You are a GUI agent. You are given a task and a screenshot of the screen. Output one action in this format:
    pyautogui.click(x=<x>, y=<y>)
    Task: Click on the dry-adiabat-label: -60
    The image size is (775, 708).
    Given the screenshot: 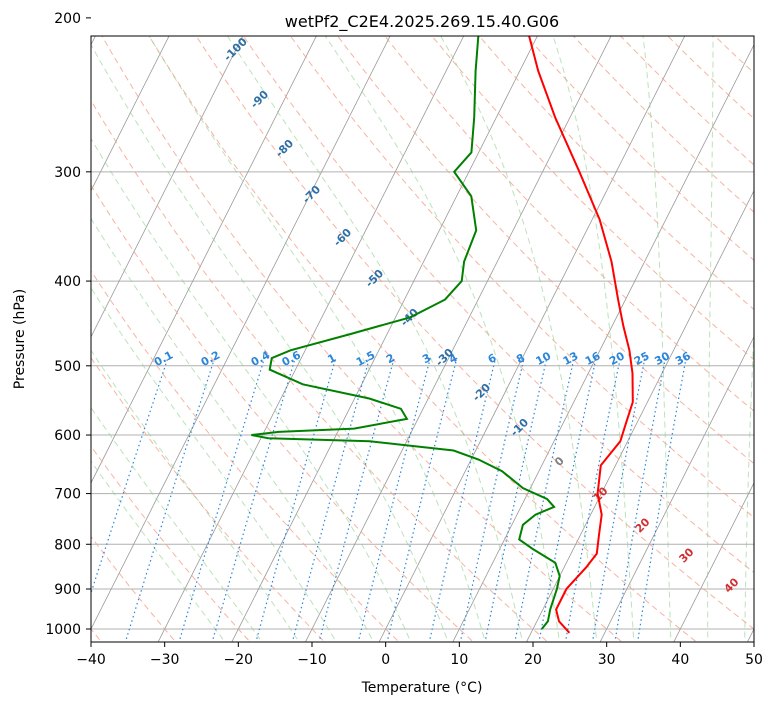 What is the action you would take?
    pyautogui.click(x=342, y=237)
    